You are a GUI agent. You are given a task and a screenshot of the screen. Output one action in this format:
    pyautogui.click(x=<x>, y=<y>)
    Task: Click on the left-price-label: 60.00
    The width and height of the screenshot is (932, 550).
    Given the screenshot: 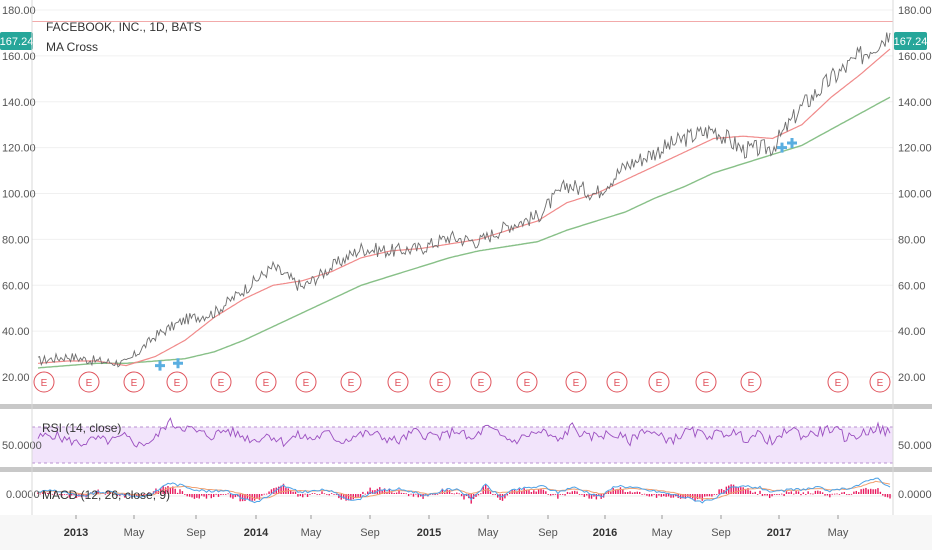 What is the action you would take?
    pyautogui.click(x=16, y=286)
    